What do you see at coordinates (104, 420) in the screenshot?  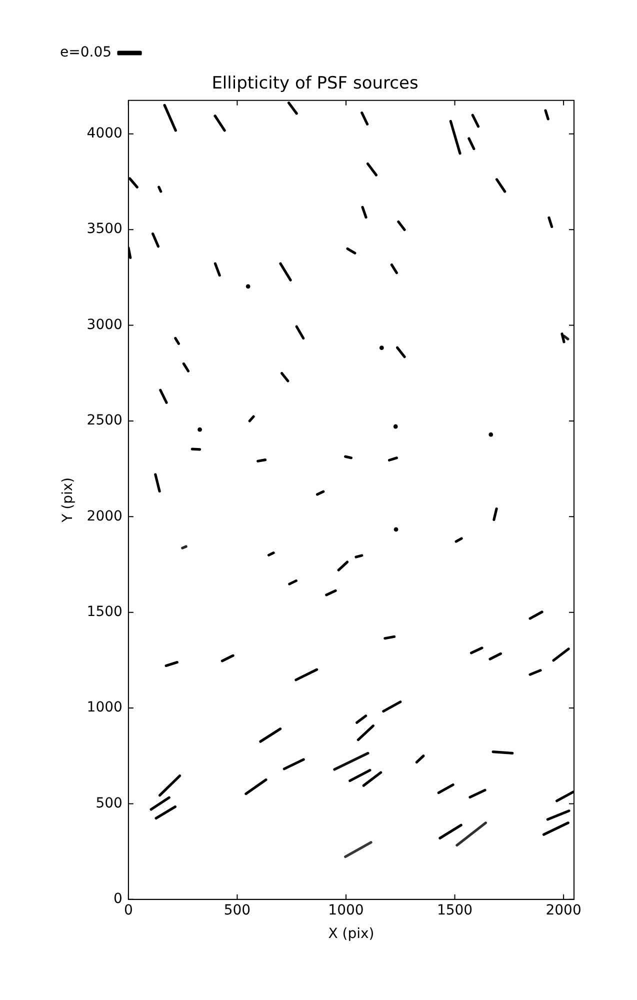 I see `y-tick-label: 2500` at bounding box center [104, 420].